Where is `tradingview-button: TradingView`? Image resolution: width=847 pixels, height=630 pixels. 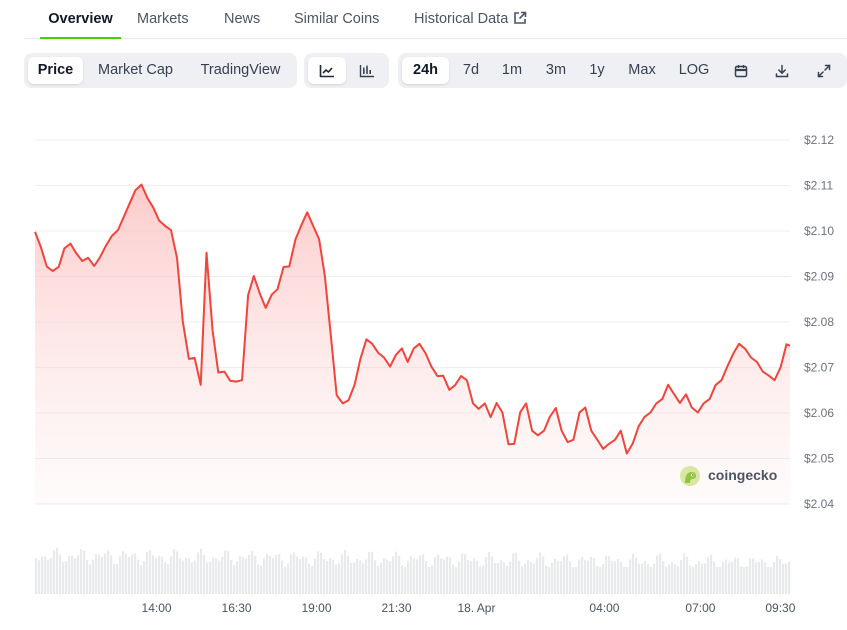
tradingview-button: TradingView is located at coordinates (240, 70).